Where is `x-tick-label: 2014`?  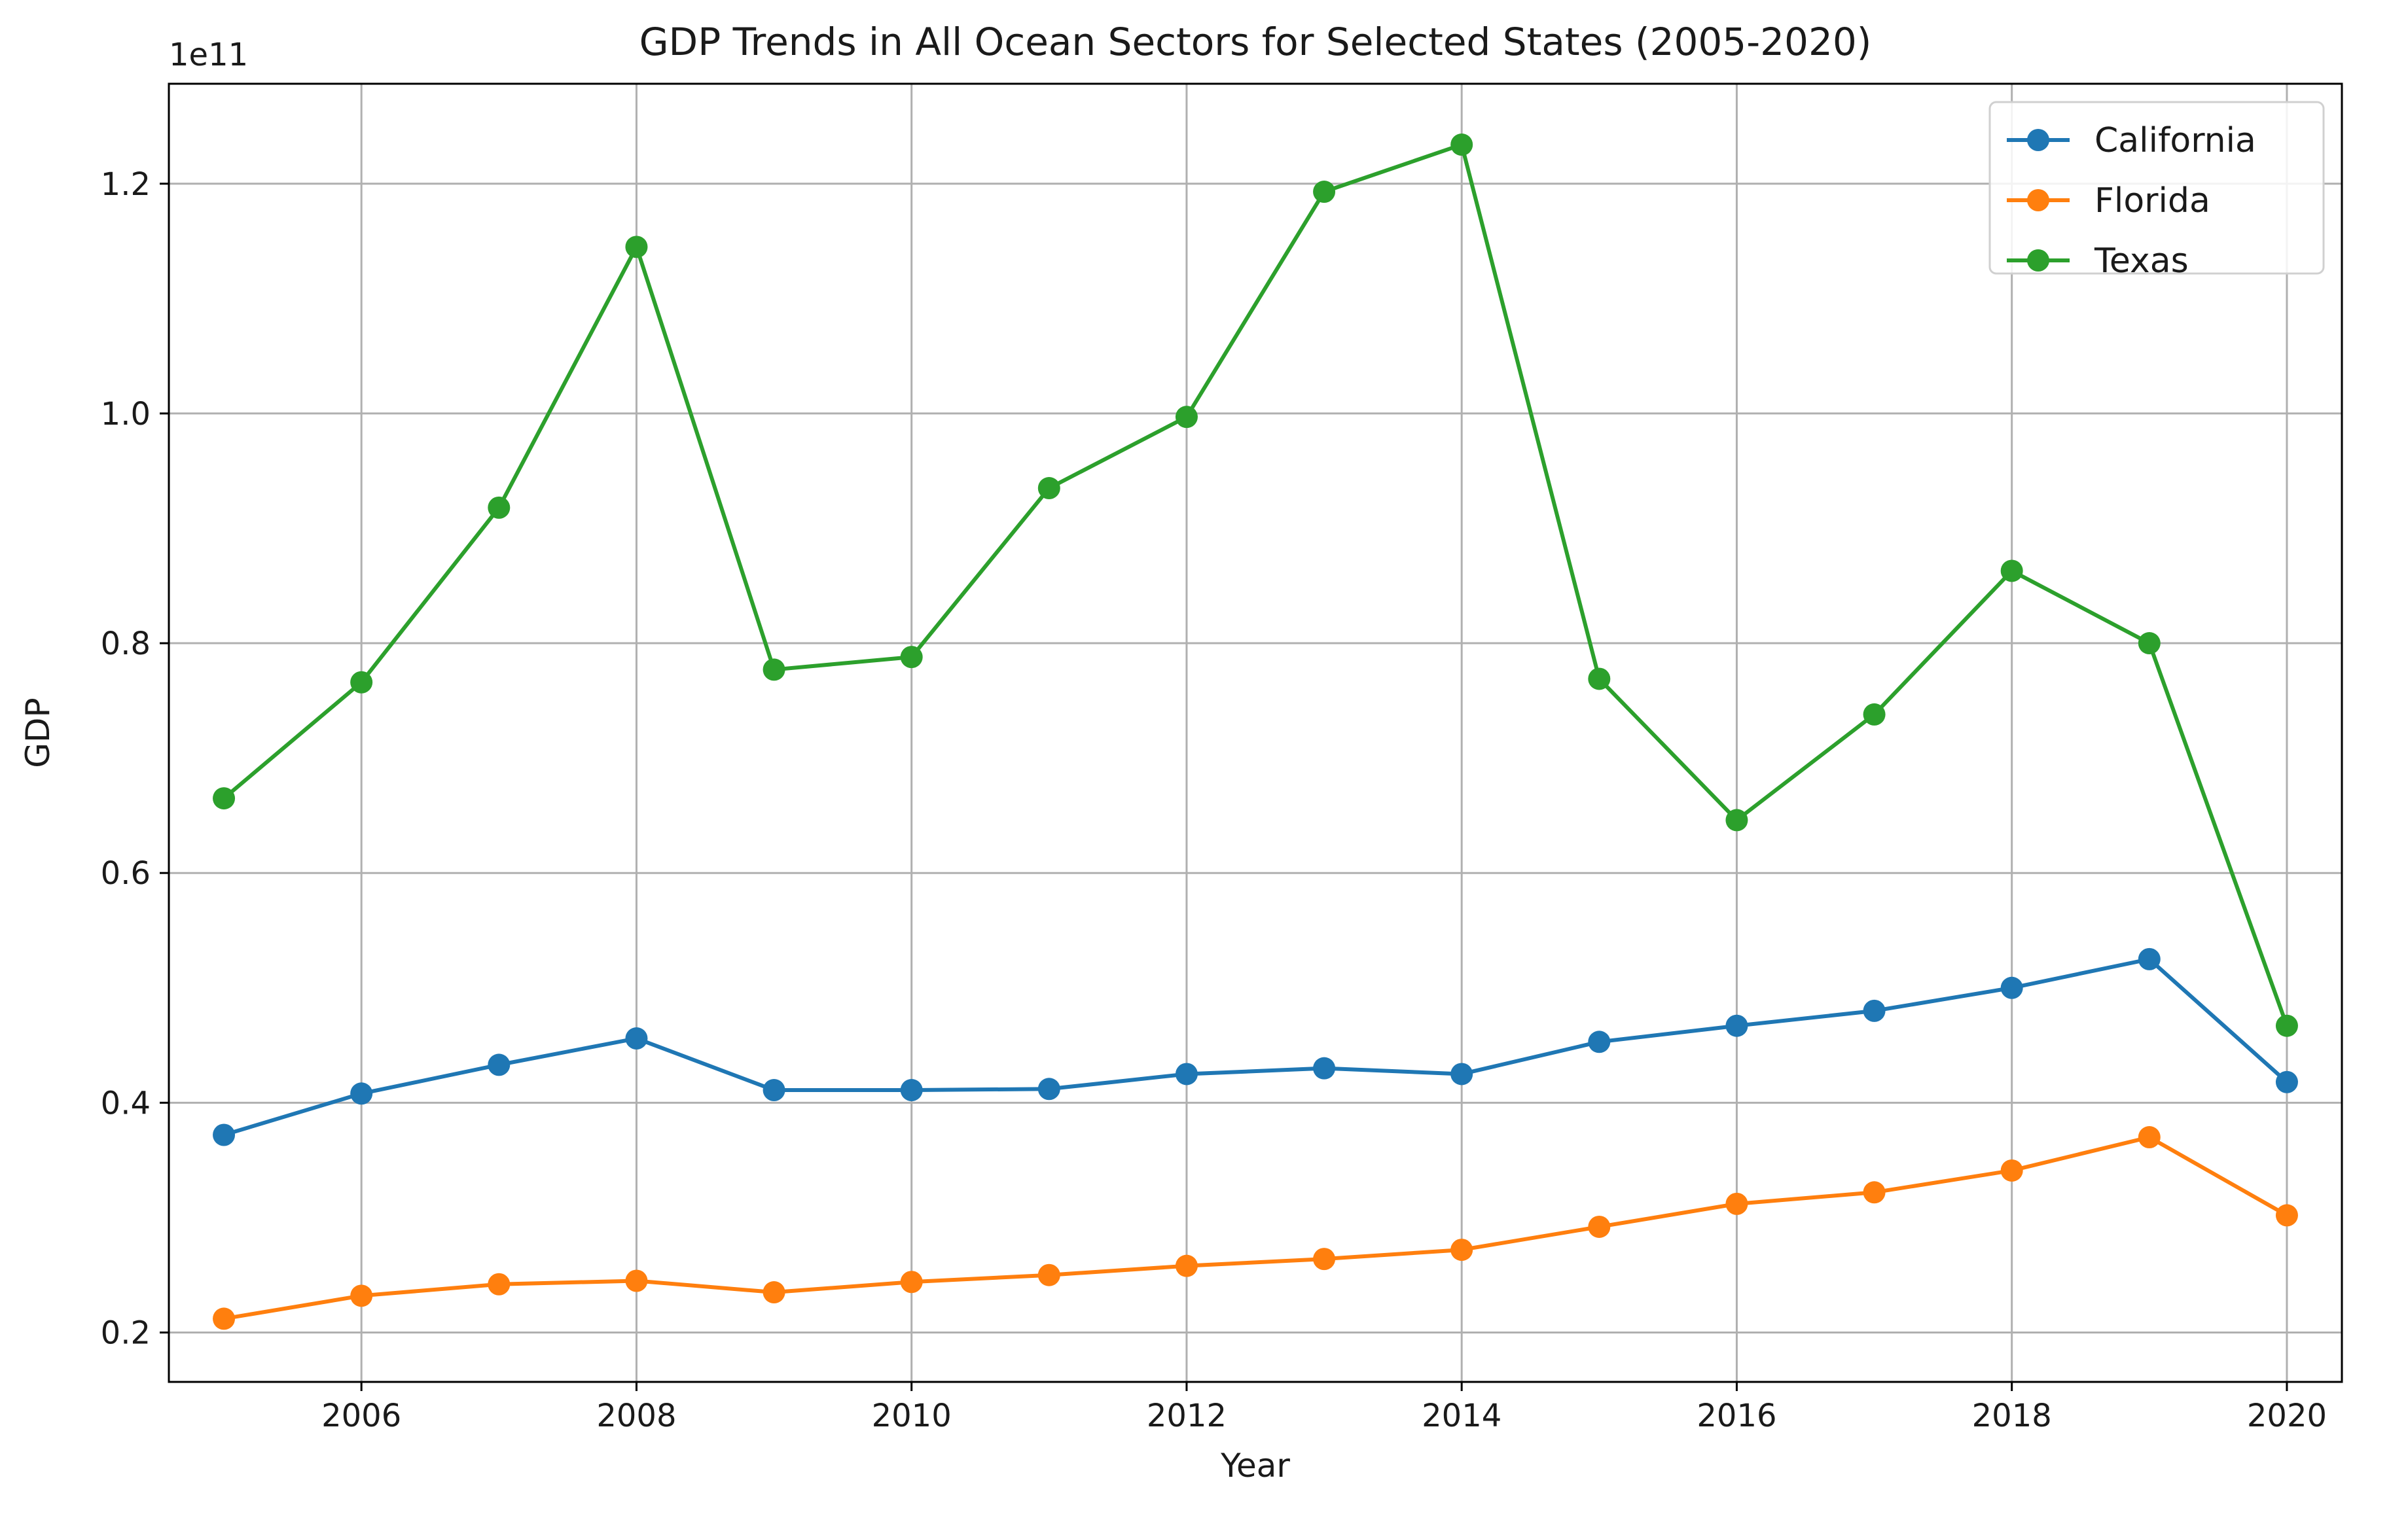
x-tick-label: 2014 is located at coordinates (1461, 1416).